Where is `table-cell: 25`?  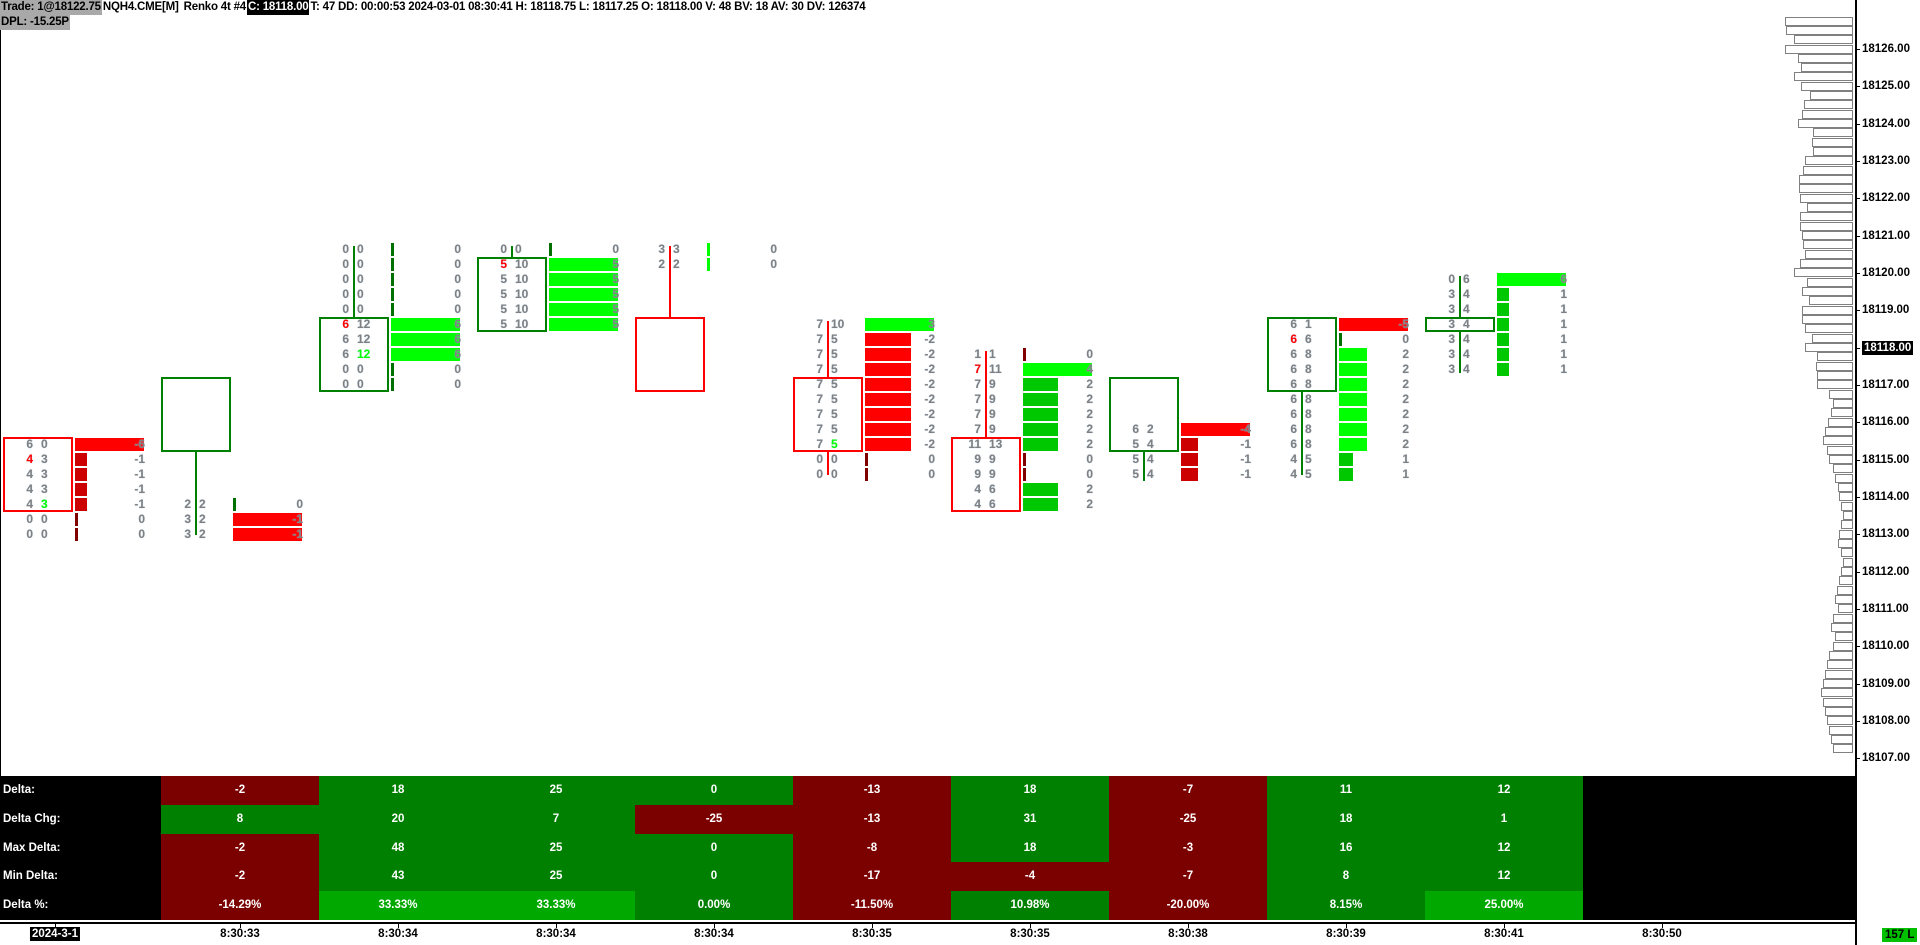 table-cell: 25 is located at coordinates (556, 848).